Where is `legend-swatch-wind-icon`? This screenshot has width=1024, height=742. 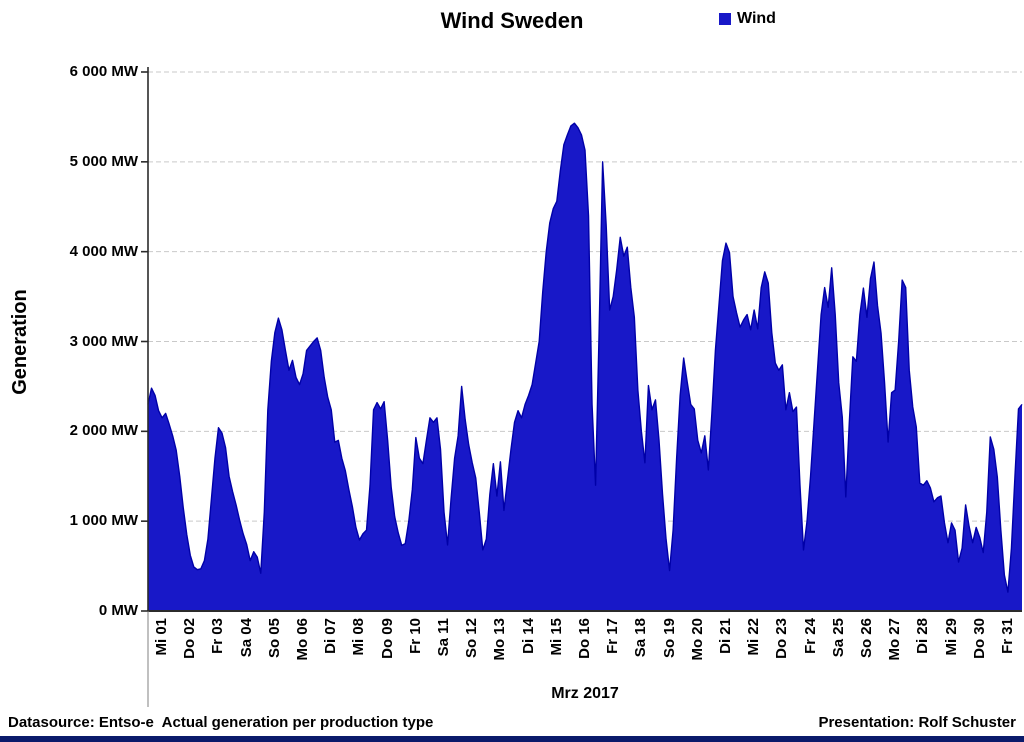
legend-swatch-wind-icon is located at coordinates (725, 19).